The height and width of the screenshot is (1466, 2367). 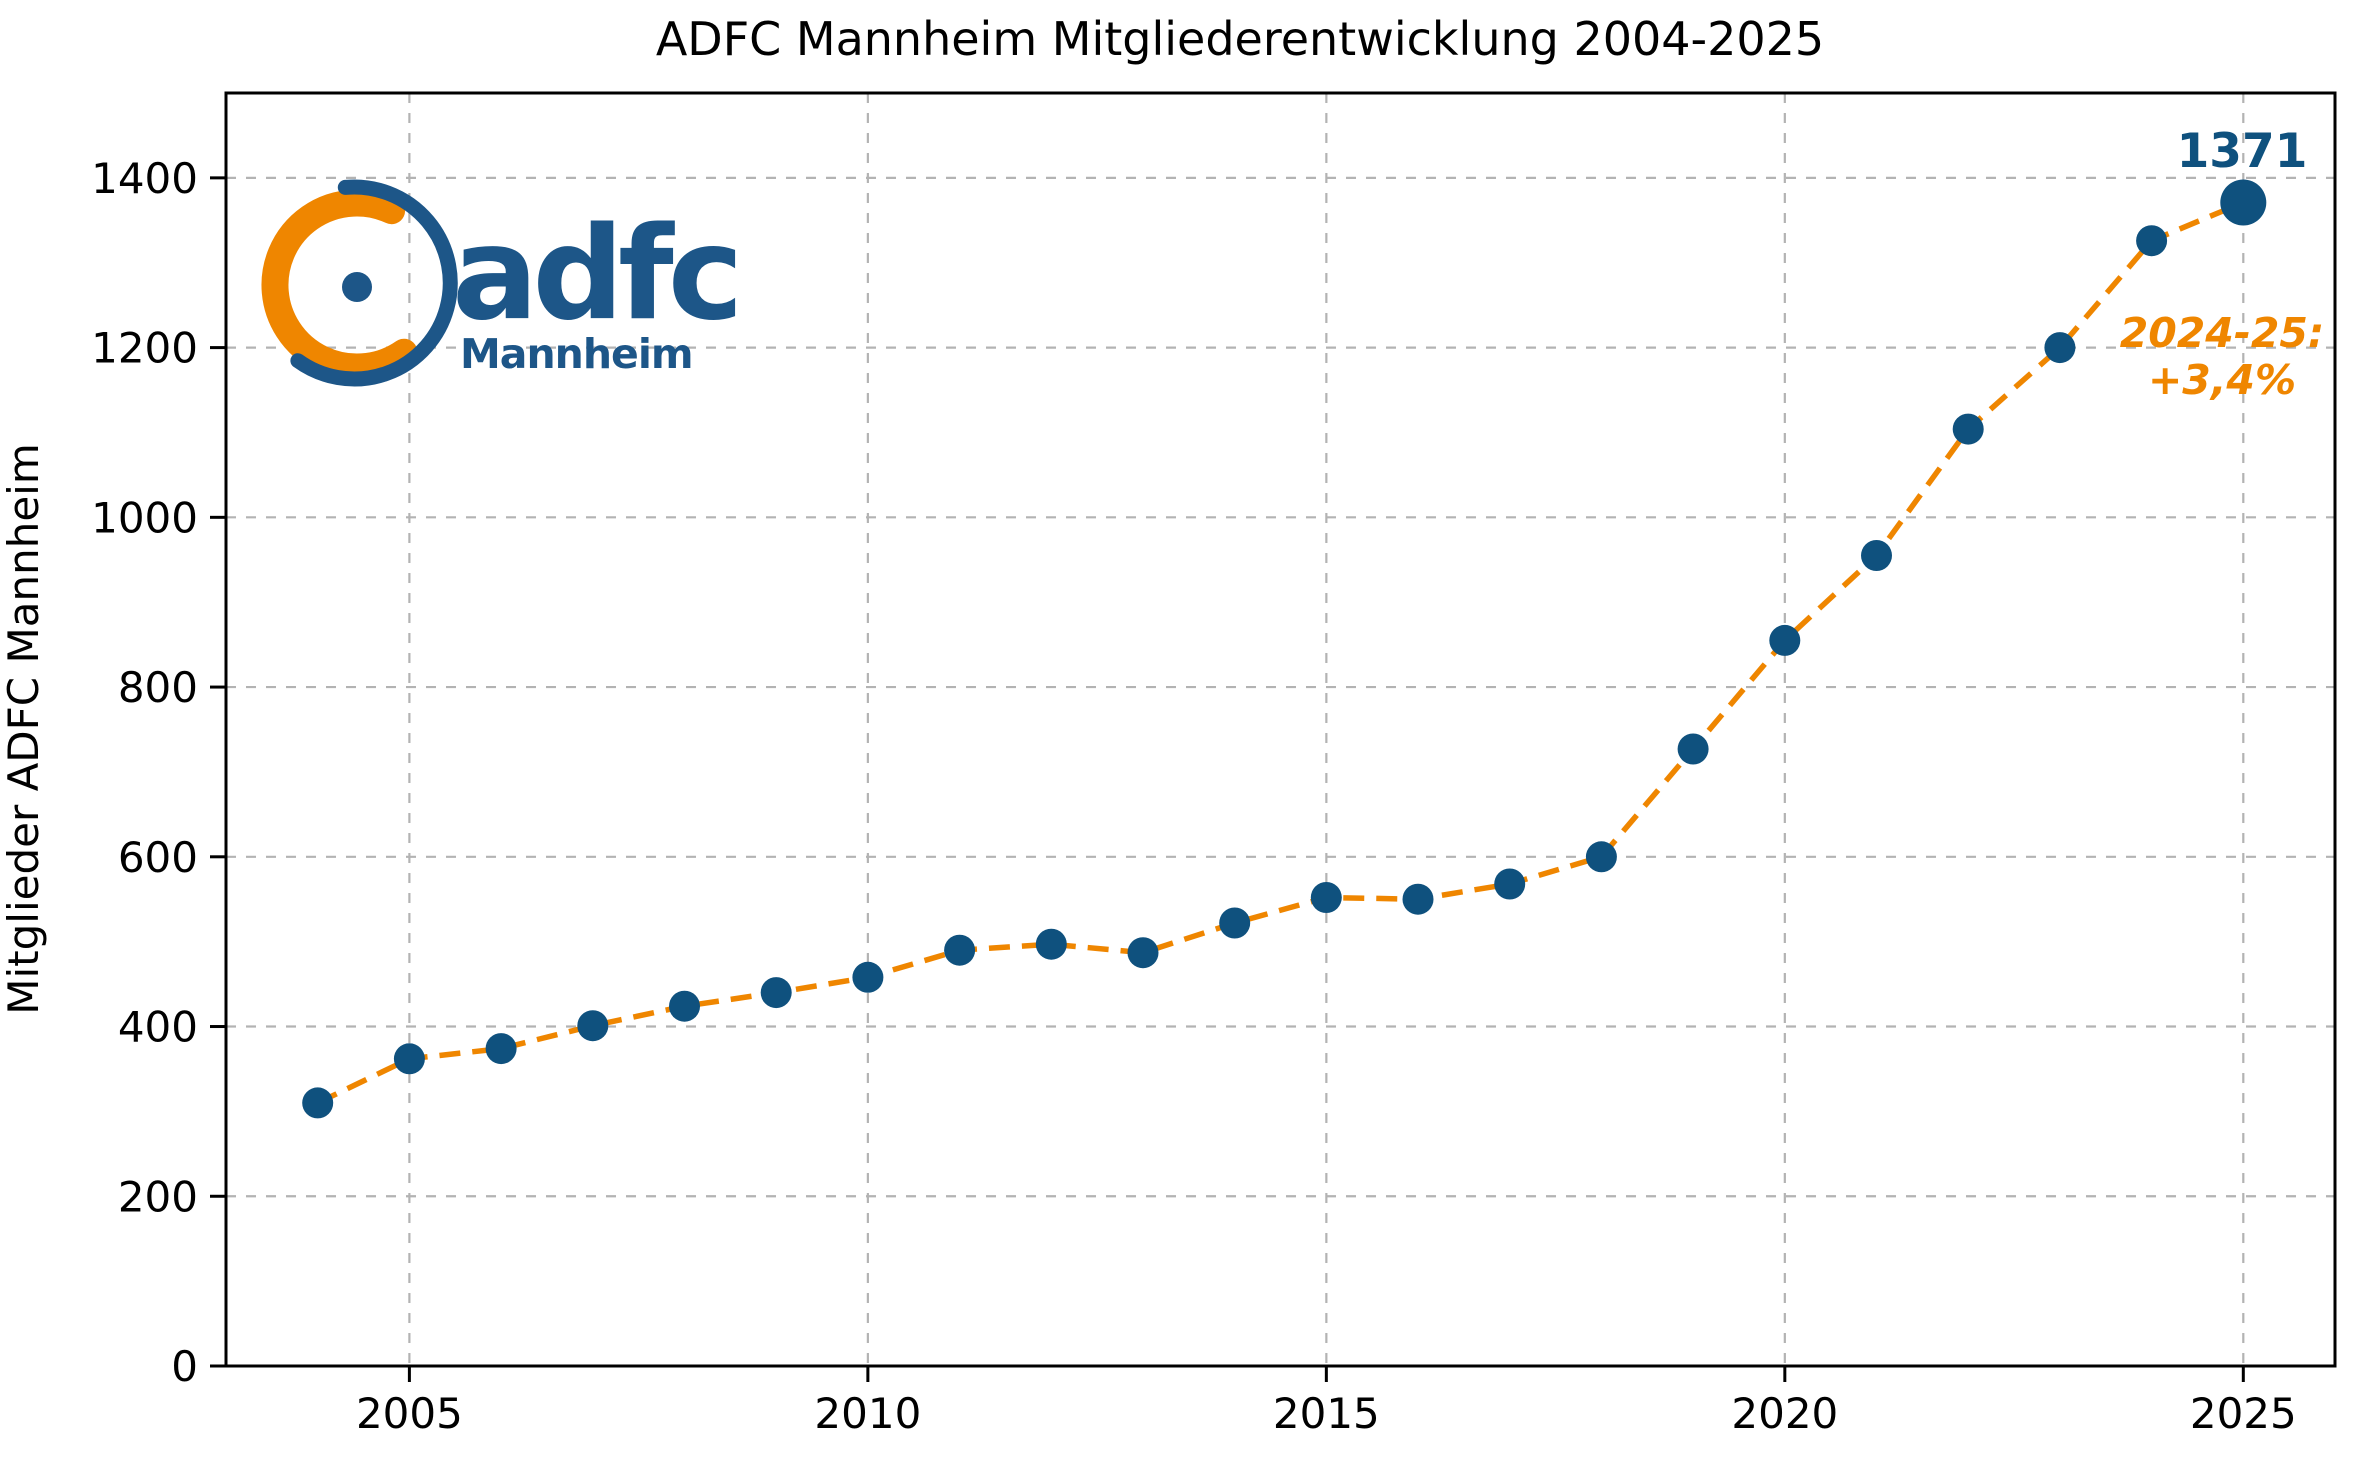 What do you see at coordinates (867, 1413) in the screenshot?
I see `x-tick-label: 2010` at bounding box center [867, 1413].